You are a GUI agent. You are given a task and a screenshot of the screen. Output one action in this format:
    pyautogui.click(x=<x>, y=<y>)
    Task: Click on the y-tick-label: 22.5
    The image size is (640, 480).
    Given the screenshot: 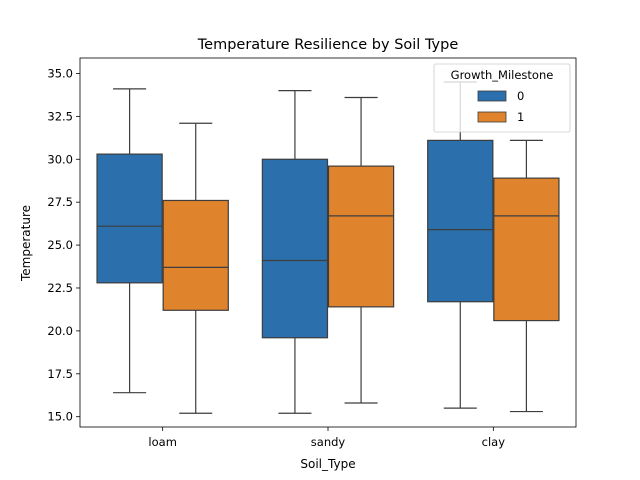 What is the action you would take?
    pyautogui.click(x=60, y=288)
    